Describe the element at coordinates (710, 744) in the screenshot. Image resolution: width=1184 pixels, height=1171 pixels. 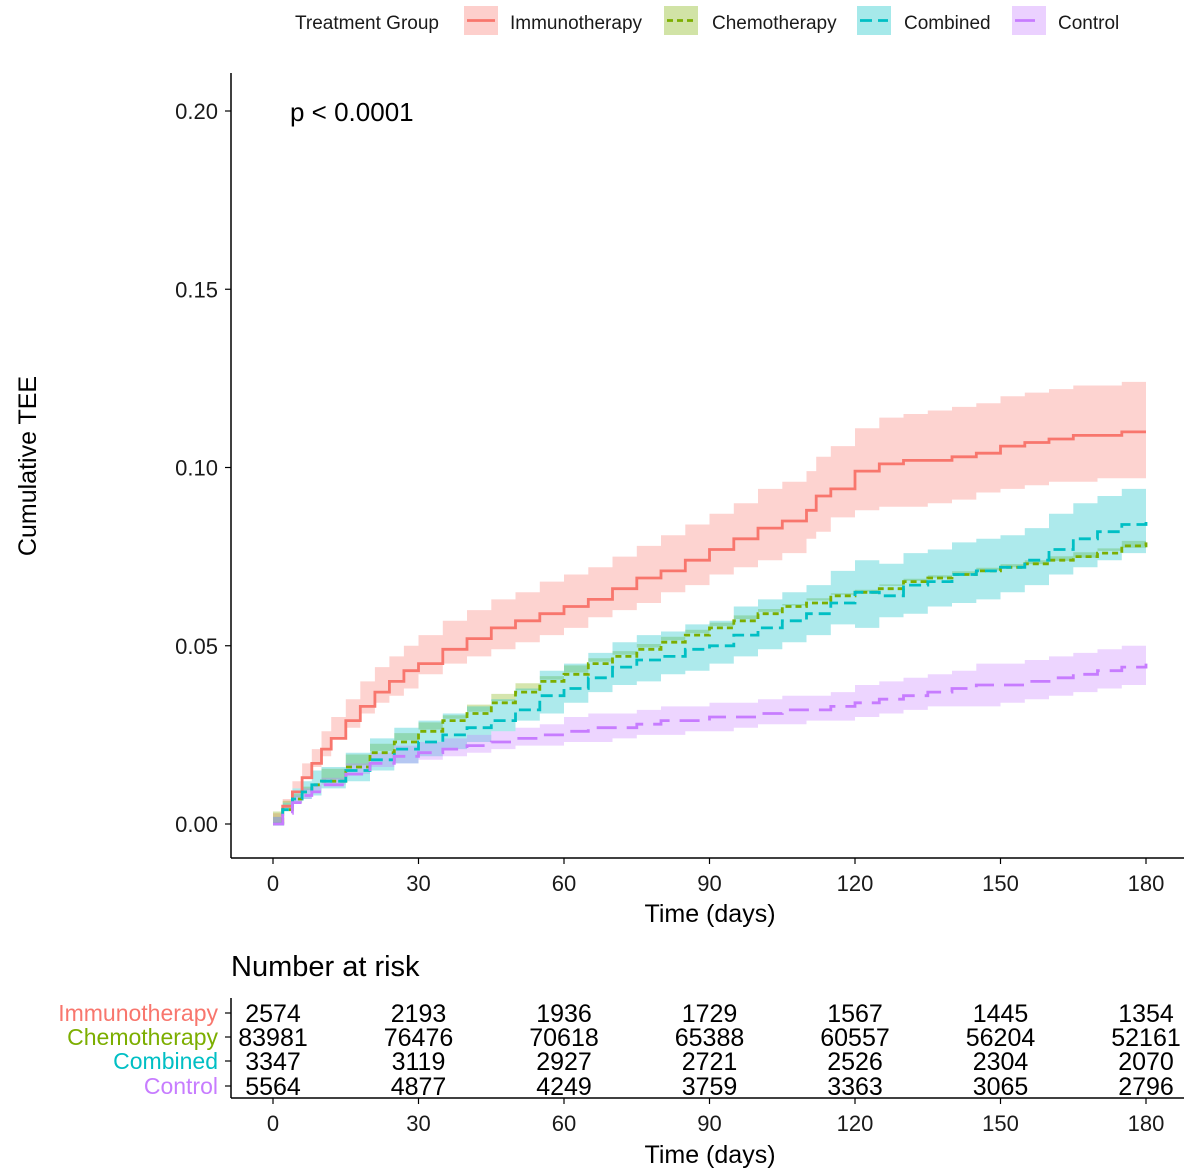
I see `control-curve` at that location.